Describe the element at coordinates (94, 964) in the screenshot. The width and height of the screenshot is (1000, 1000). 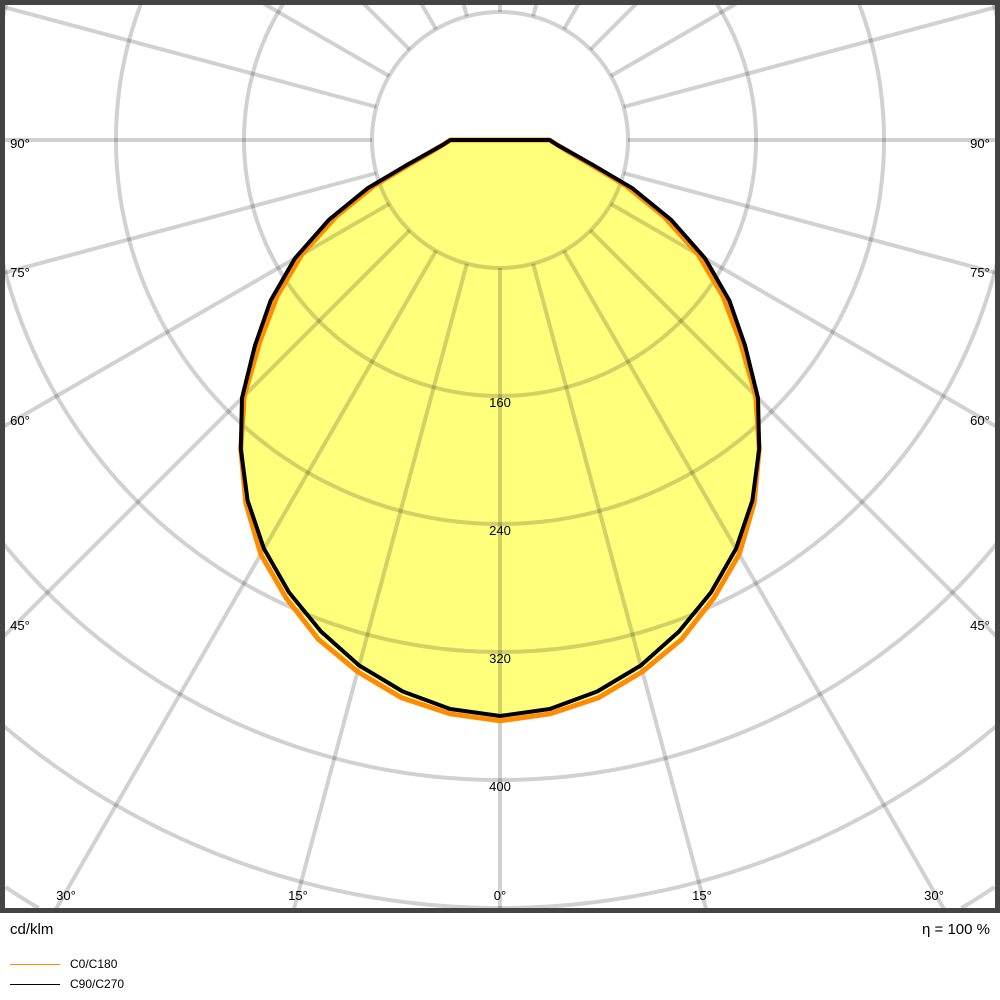
I see `legend-label: C0/C180` at that location.